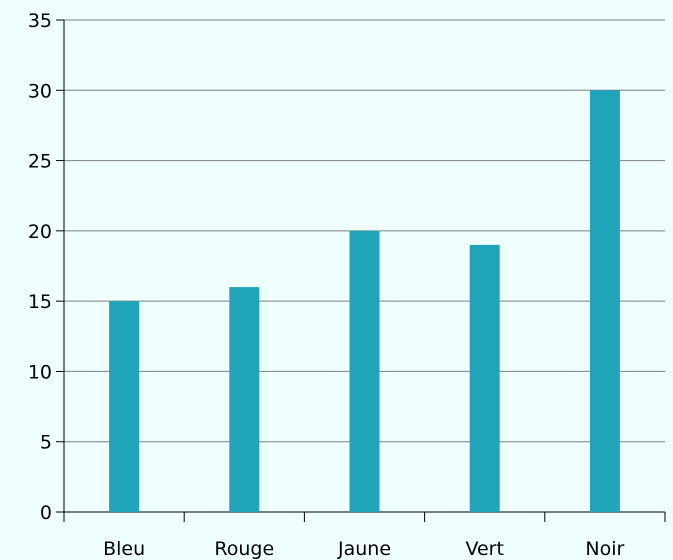 The height and width of the screenshot is (560, 673). What do you see at coordinates (244, 549) in the screenshot?
I see `x-tick-label: Rouge` at bounding box center [244, 549].